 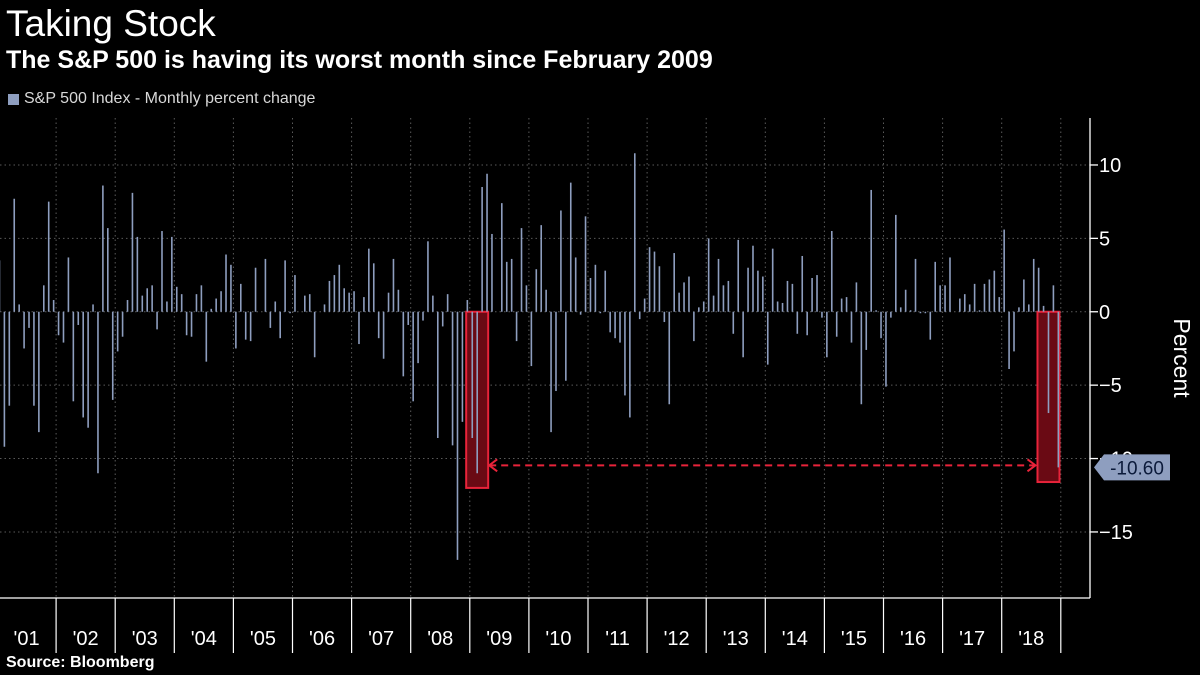 What do you see at coordinates (1031, 639) in the screenshot?
I see `x-tick-label: '18` at bounding box center [1031, 639].